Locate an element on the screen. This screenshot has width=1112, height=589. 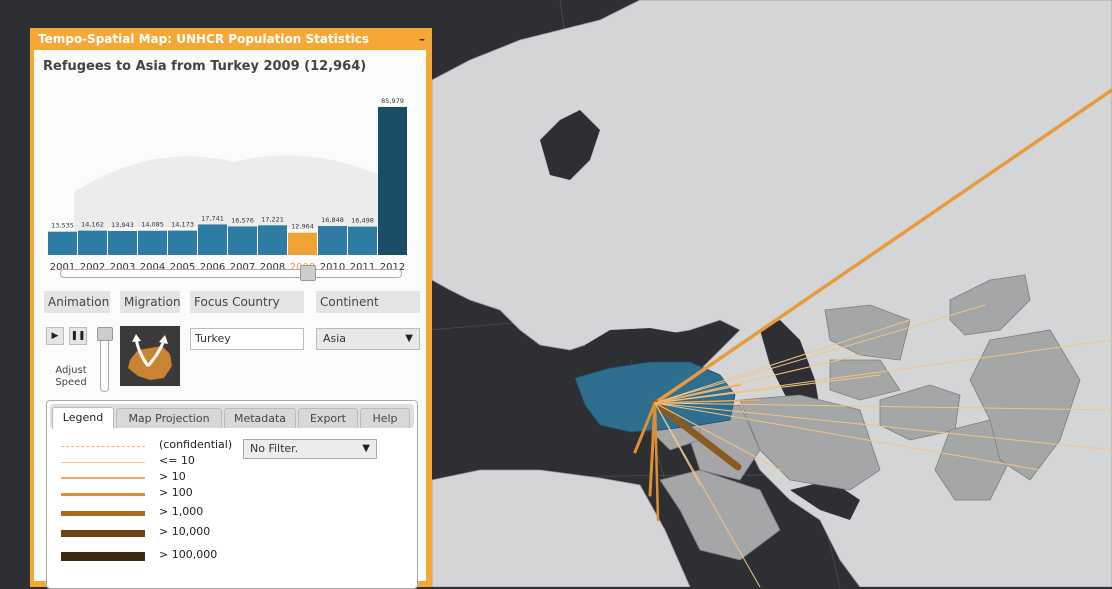
tab-metadata: Metadata is located at coordinates (260, 418).